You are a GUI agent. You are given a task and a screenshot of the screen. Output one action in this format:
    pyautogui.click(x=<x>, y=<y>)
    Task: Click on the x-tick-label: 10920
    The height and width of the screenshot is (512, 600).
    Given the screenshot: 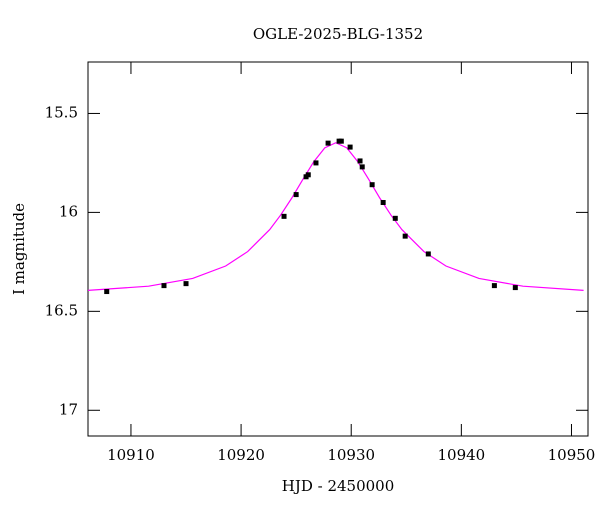 What is the action you would take?
    pyautogui.click(x=241, y=455)
    